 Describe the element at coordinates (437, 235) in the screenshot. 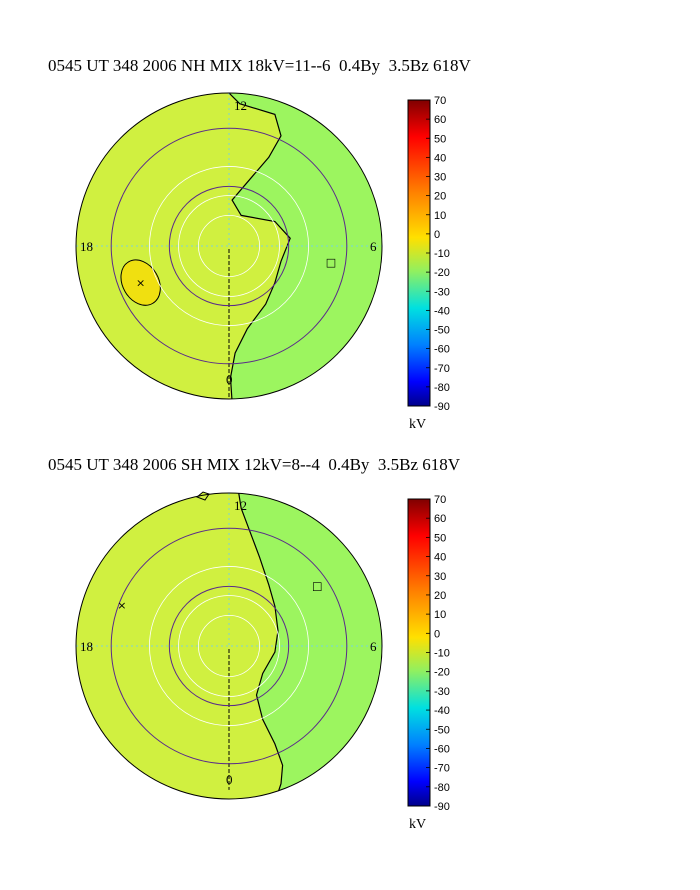

I see `nh-colorbar-tick-label: 0` at that location.